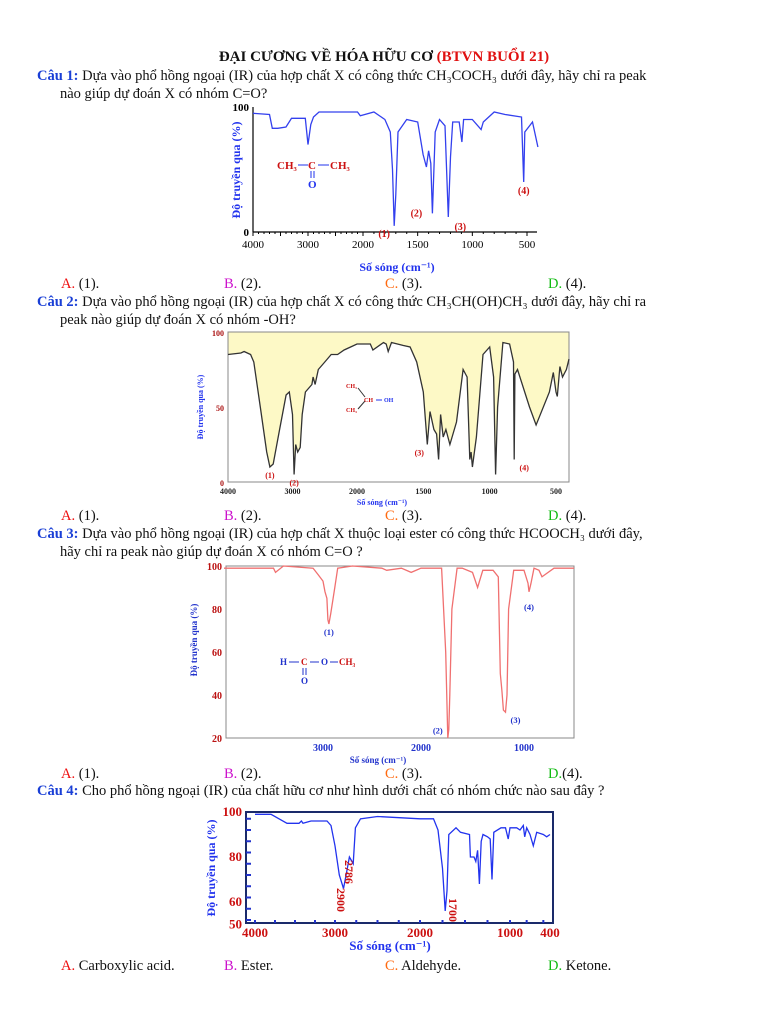 This screenshot has height=1024, width=768. What do you see at coordinates (247, 233) in the screenshot?
I see `y-tick-label: 0` at bounding box center [247, 233].